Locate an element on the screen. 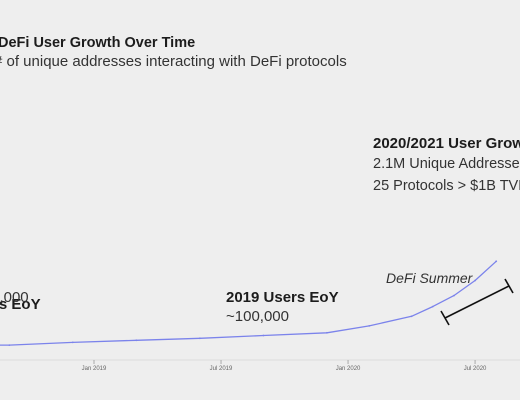  annotation-2019-value: ~100,000 is located at coordinates (257, 316).